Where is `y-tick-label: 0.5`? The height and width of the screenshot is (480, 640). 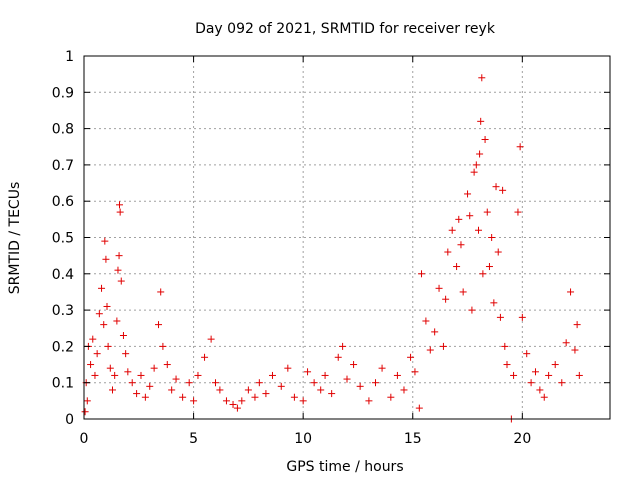
y-tick-label: 0.5 is located at coordinates (63, 239).